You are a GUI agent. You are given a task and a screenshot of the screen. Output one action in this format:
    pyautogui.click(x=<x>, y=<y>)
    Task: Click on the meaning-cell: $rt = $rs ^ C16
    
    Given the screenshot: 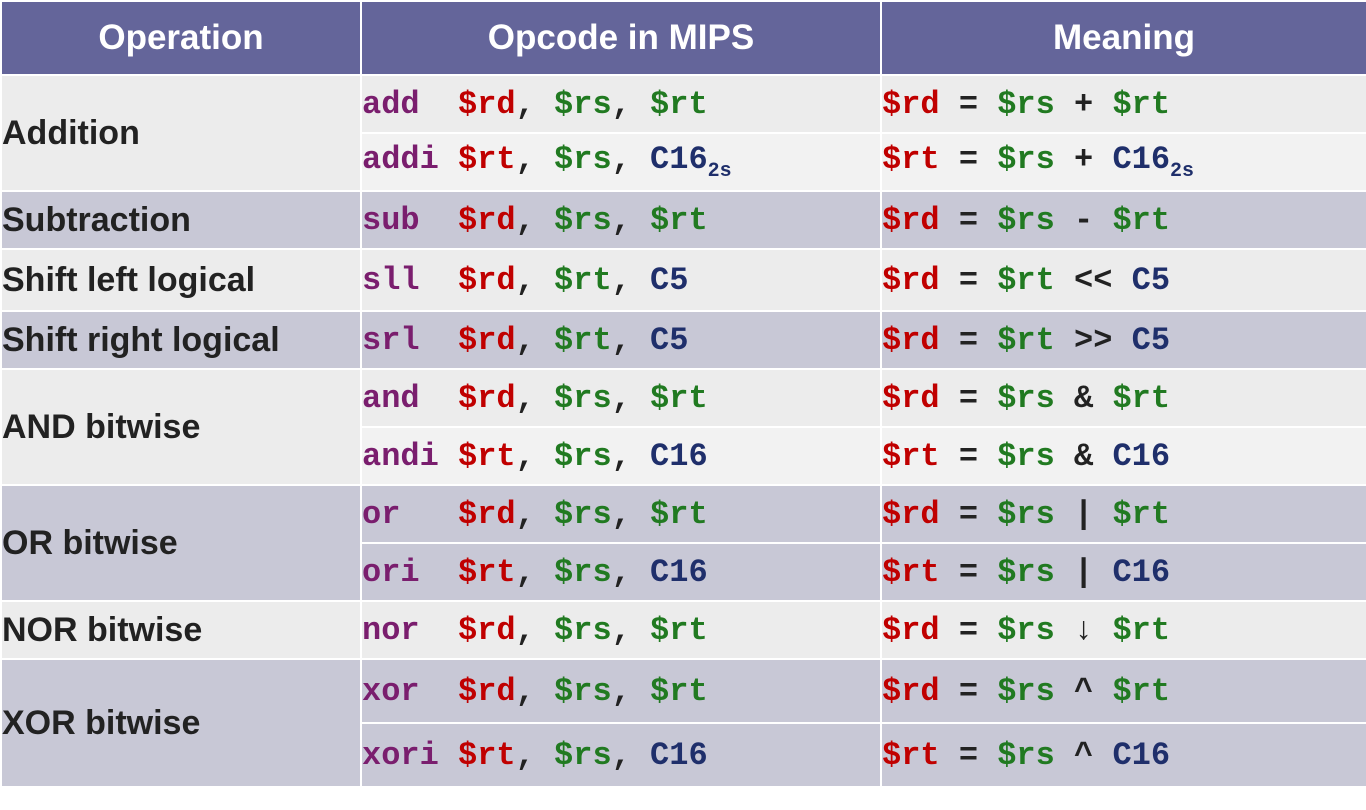 What is the action you would take?
    pyautogui.click(x=1123, y=755)
    